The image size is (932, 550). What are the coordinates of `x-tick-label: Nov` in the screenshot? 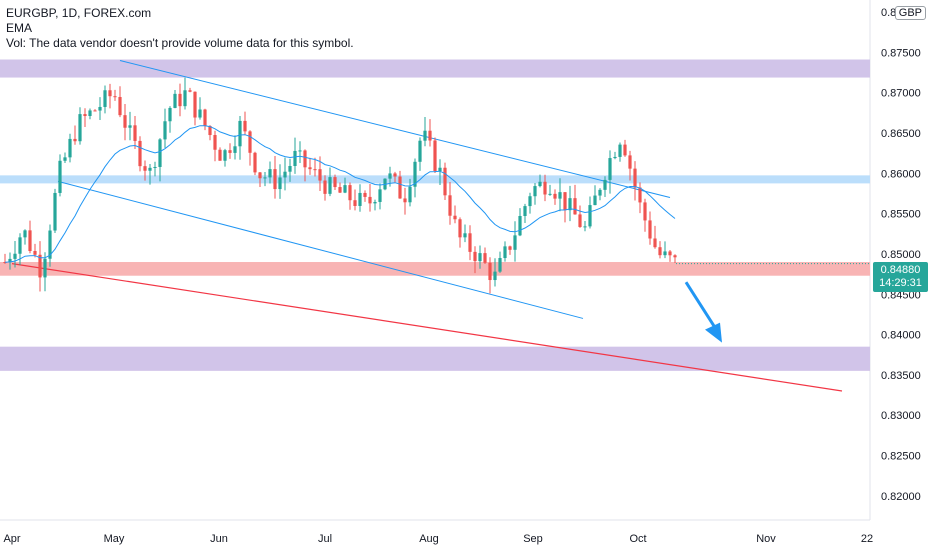 It's located at (766, 539).